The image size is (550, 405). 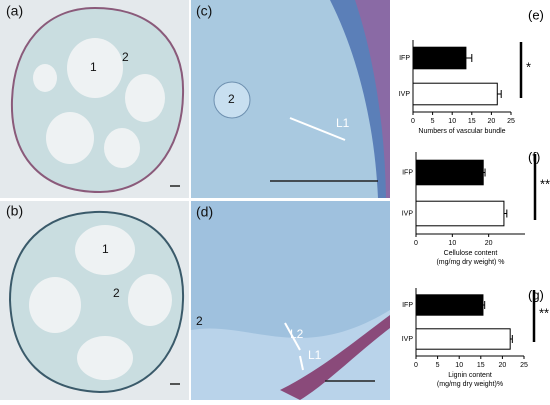 I want to click on panel-label: (c), so click(x=204, y=11).